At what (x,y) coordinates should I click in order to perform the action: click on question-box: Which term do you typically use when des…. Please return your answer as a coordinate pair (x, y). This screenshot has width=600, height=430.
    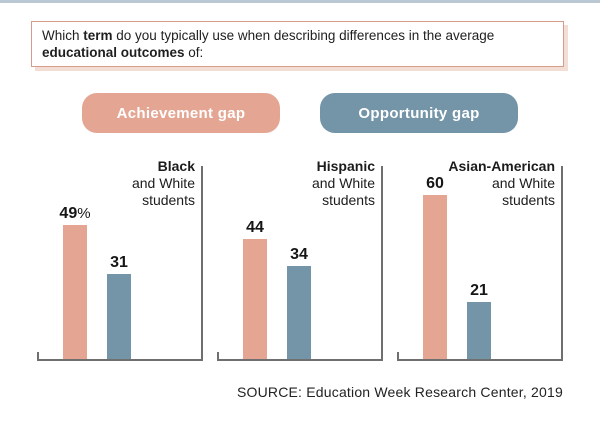
    Looking at the image, I should click on (297, 44).